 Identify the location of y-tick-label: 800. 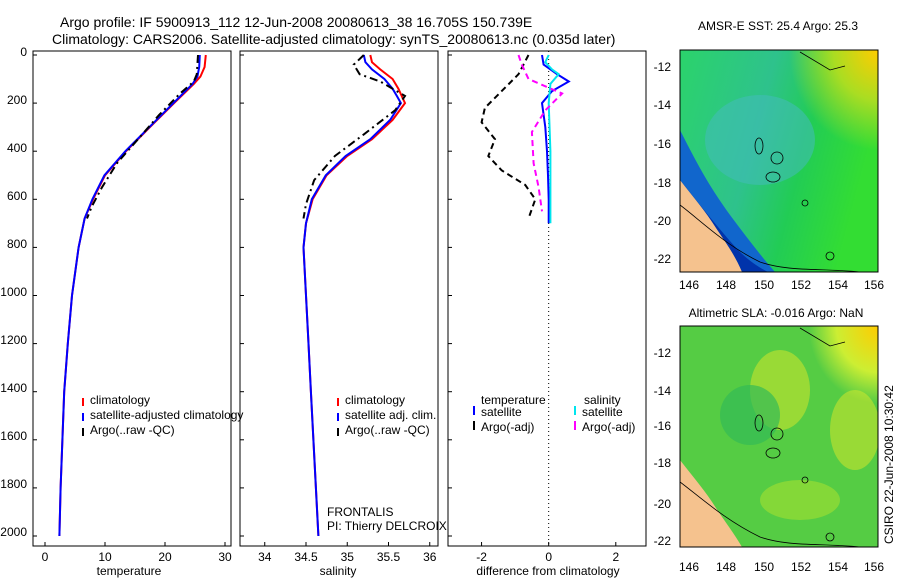
(17, 244).